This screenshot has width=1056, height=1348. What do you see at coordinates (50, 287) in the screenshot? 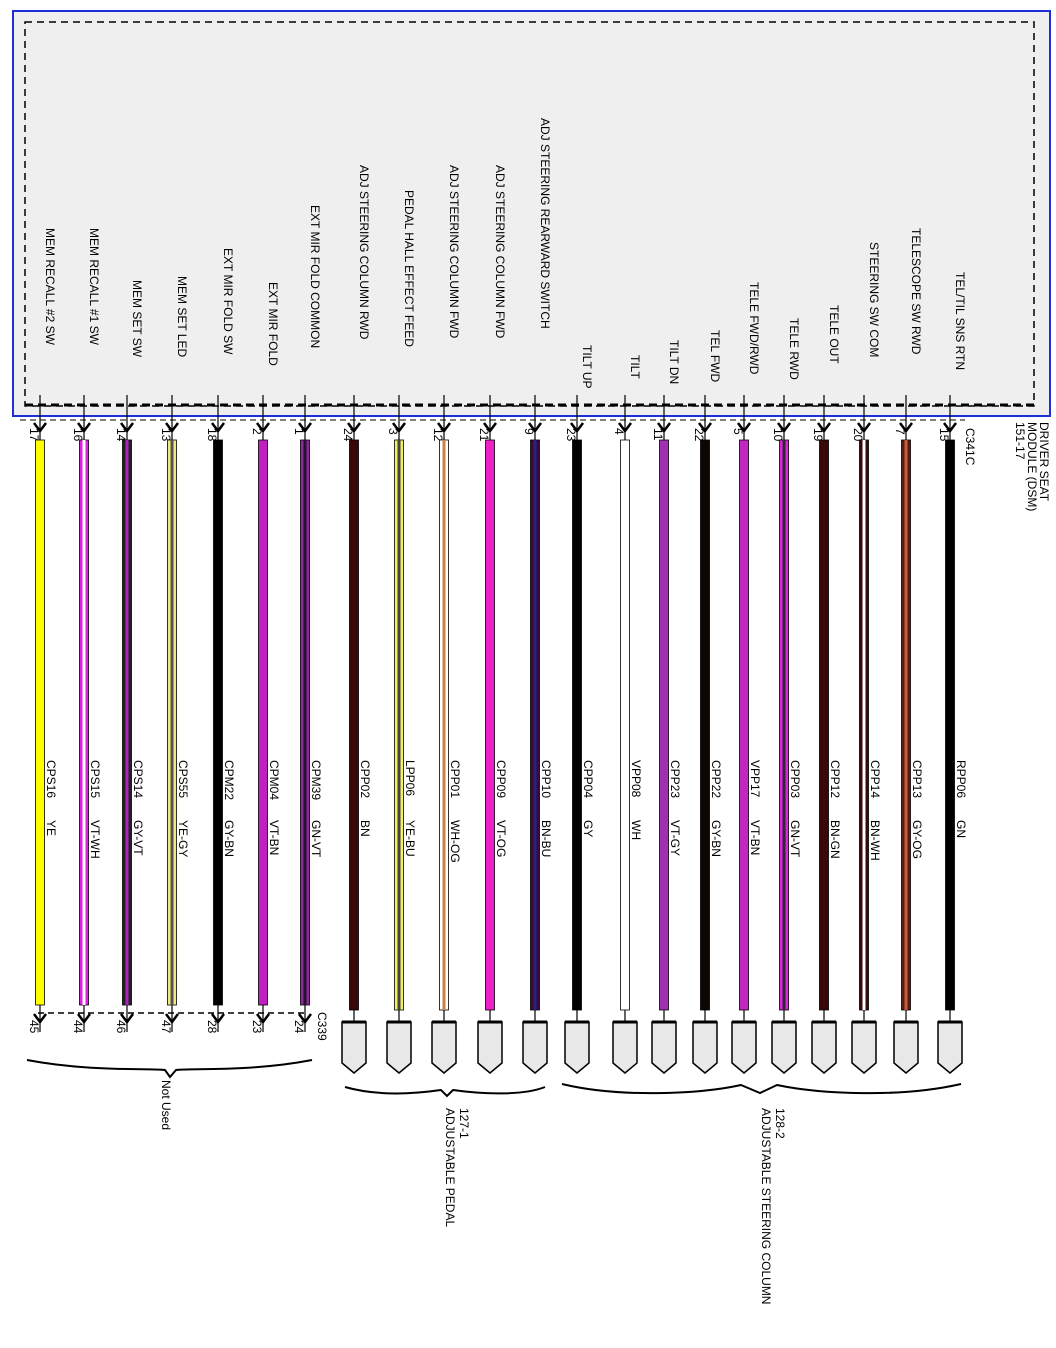
I see `wire-function-label: MEM RECALL #2 SW` at bounding box center [50, 287].